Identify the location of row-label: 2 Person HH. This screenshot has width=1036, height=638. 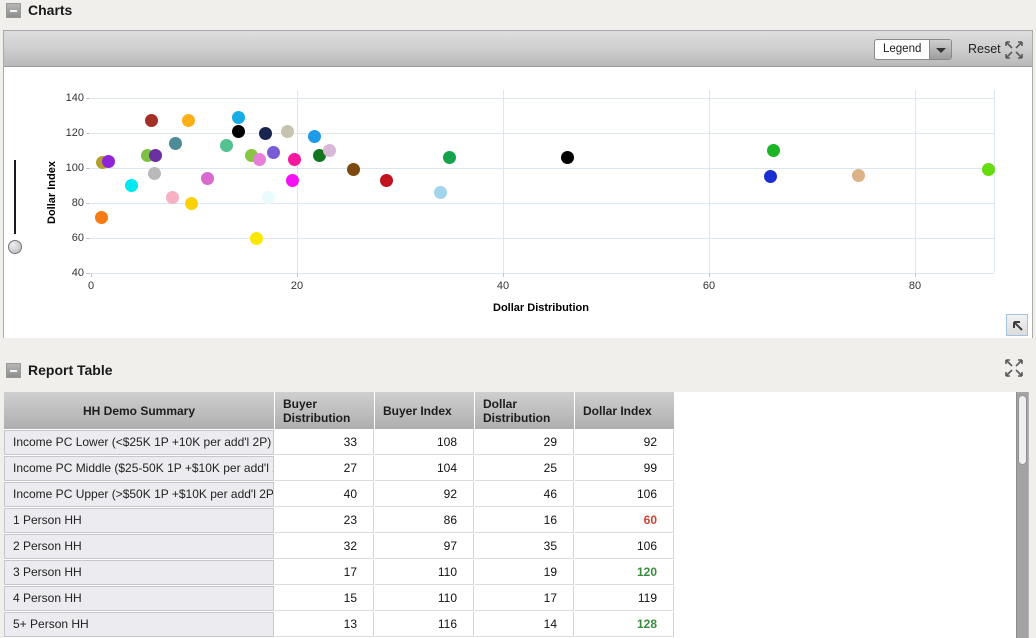
(139, 546).